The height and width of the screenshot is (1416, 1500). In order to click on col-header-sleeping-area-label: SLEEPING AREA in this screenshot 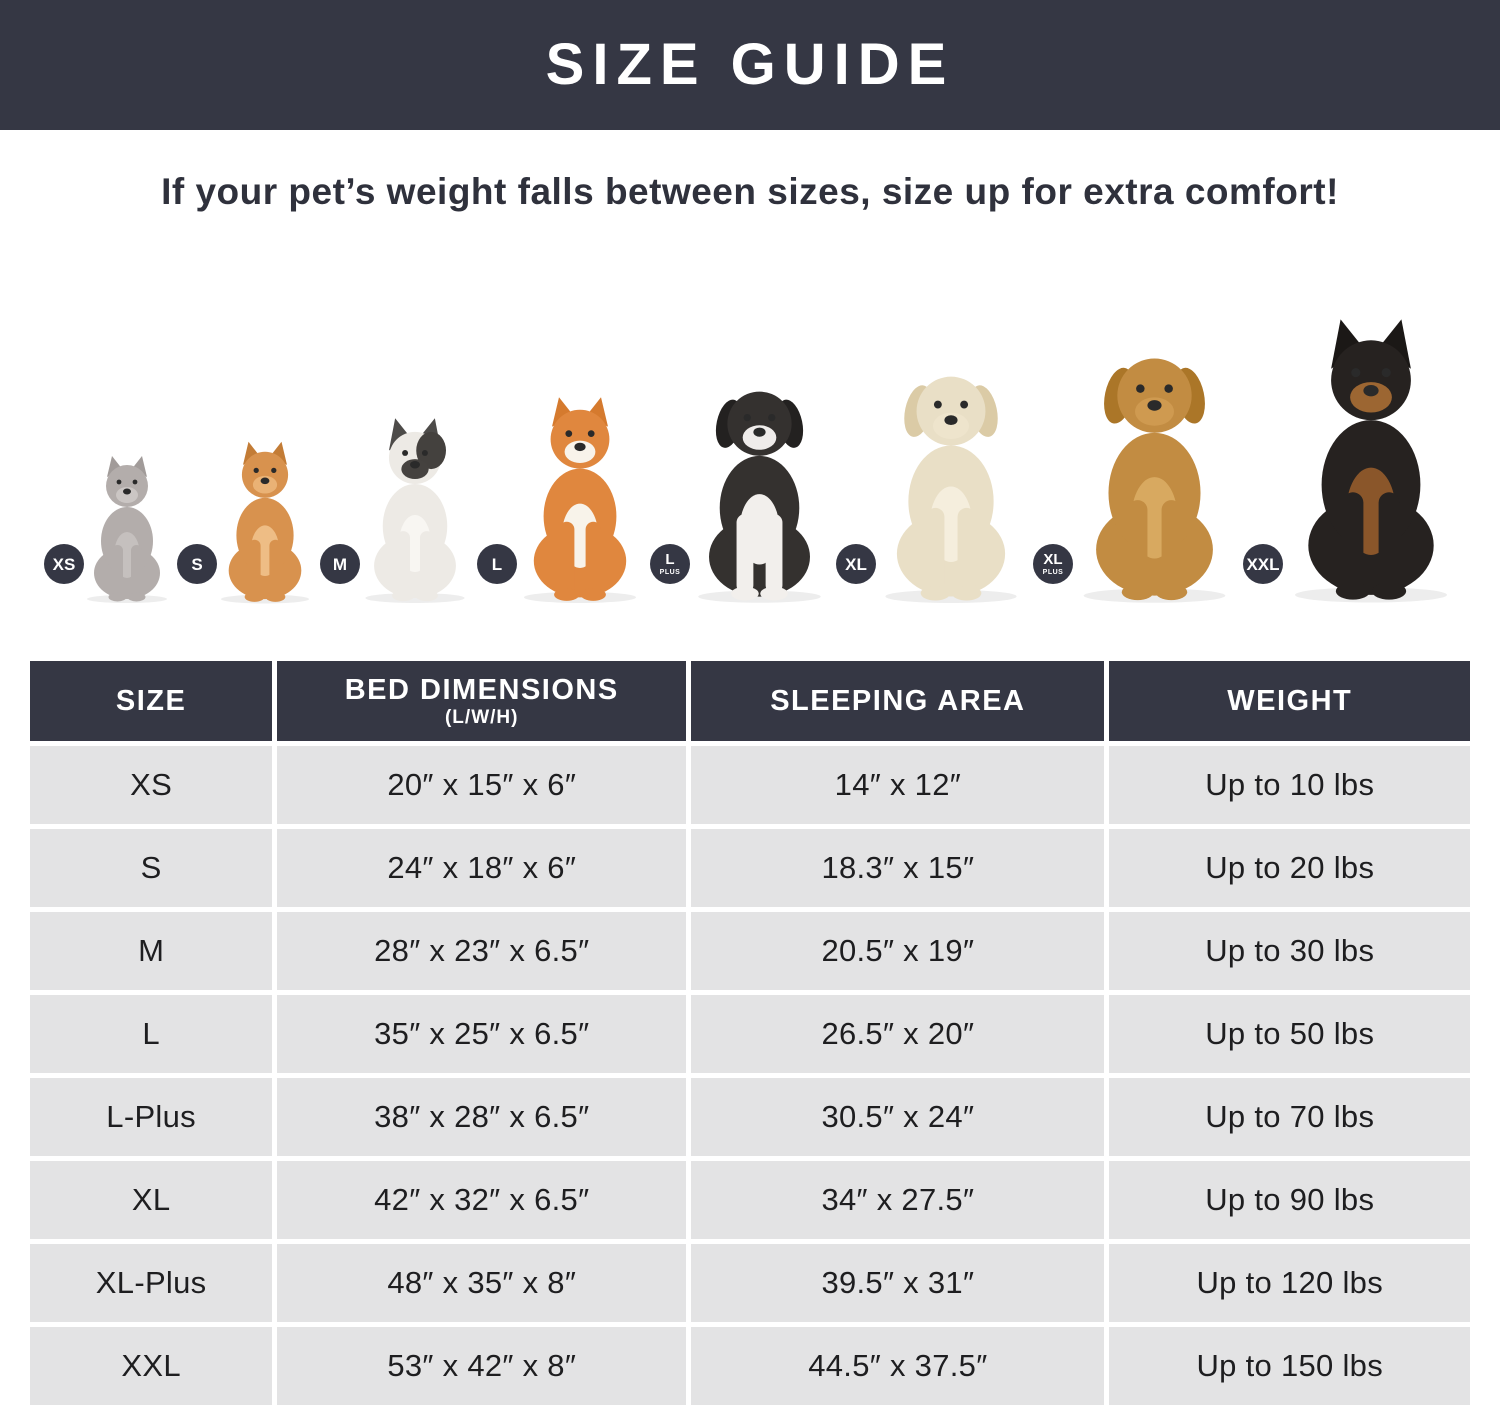, I will do `click(898, 701)`.